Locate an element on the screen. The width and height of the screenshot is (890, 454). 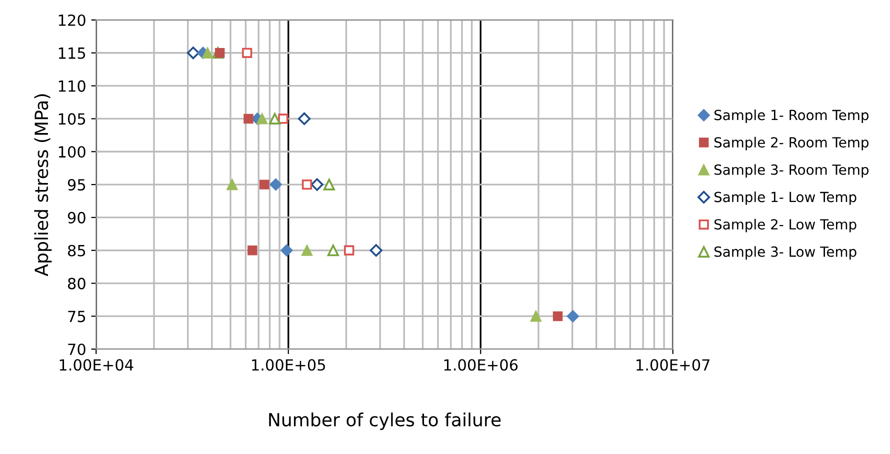
y-tick-label: 95 is located at coordinates (77, 185).